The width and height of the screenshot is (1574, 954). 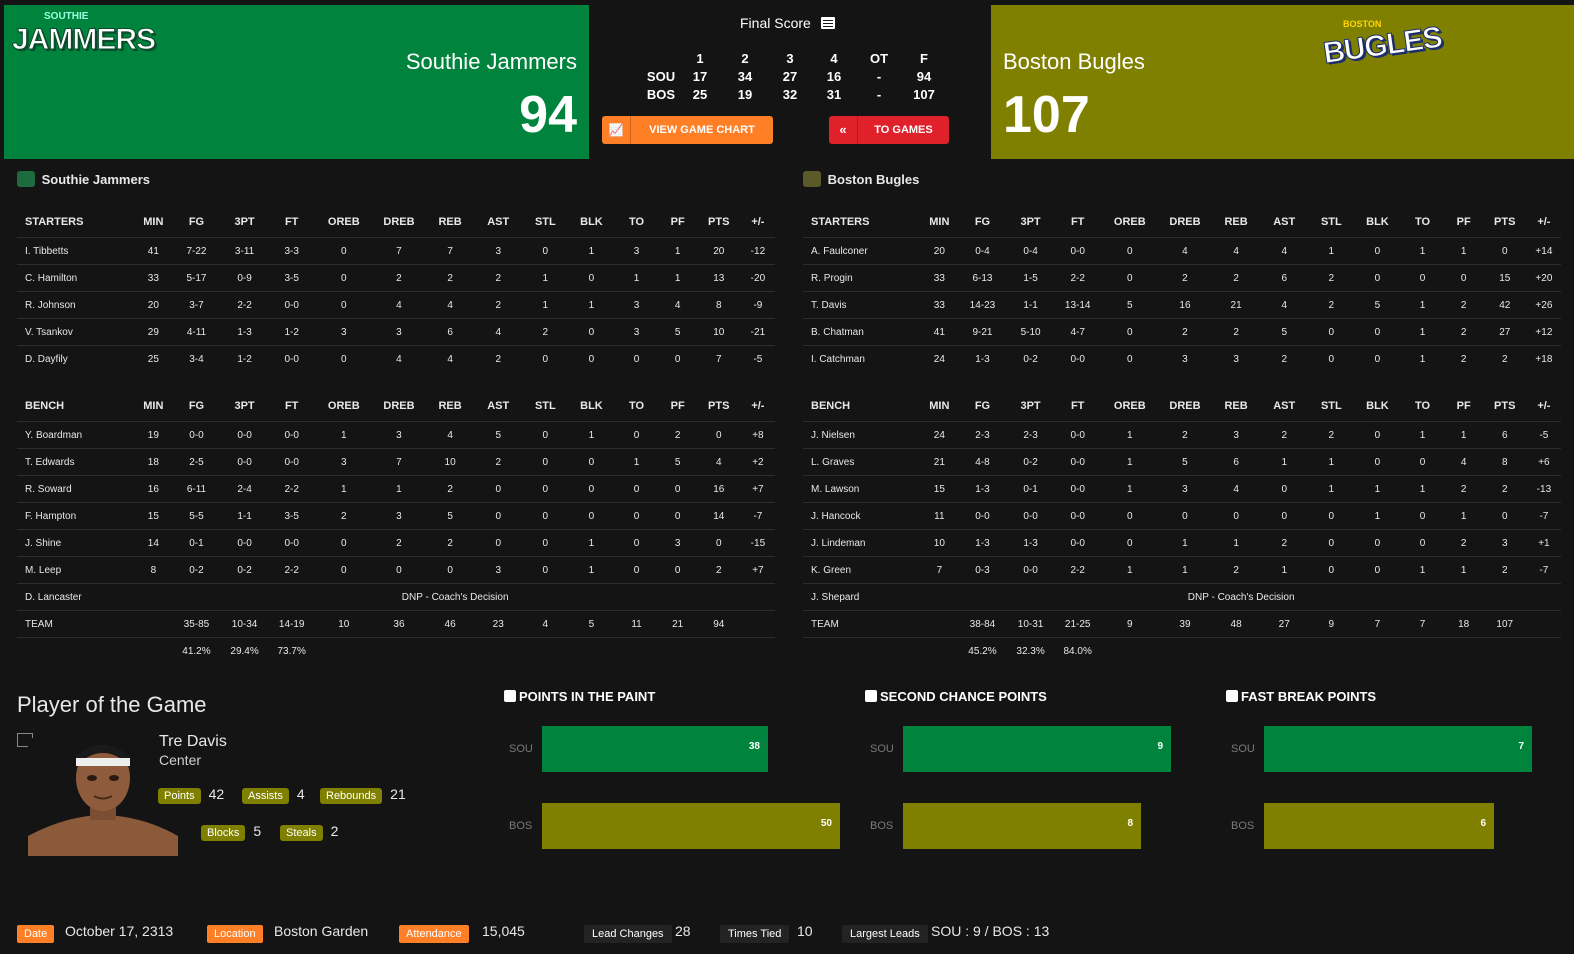 I want to click on player-name: I. Tibbetts, so click(x=76, y=251).